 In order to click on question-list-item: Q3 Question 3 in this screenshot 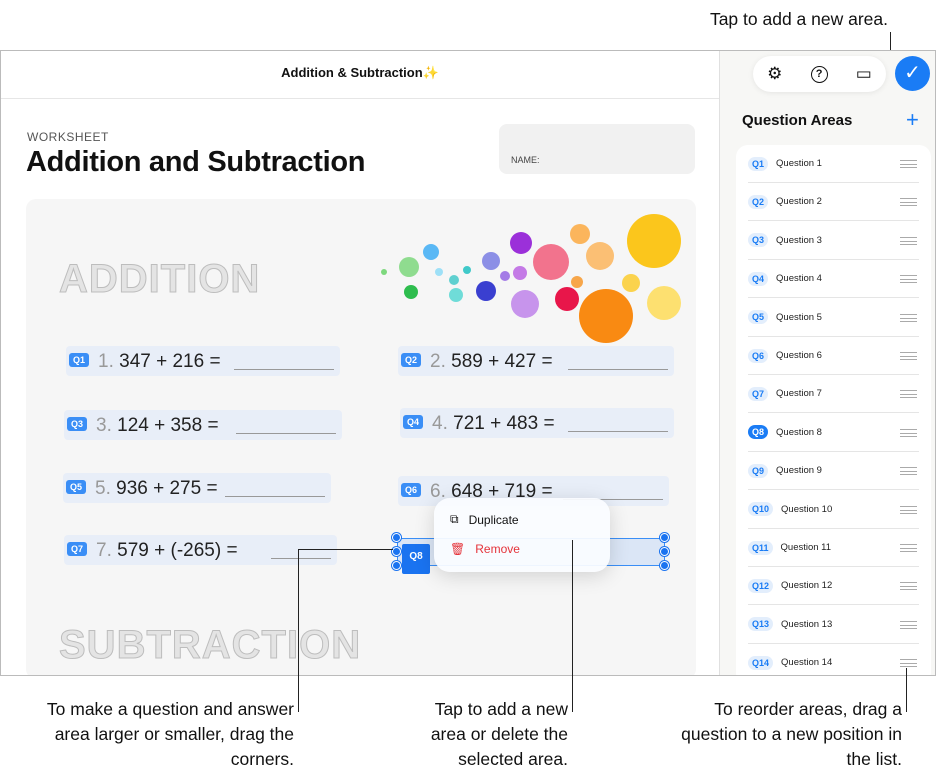, I will do `click(833, 241)`.